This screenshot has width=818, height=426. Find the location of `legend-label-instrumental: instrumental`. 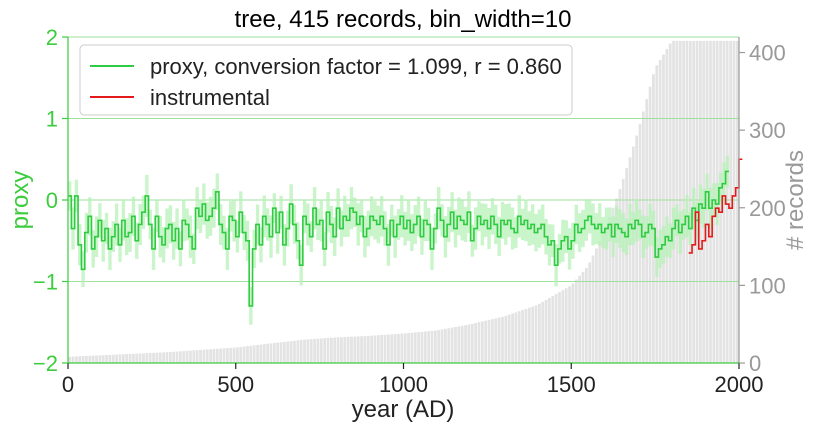

legend-label-instrumental: instrumental is located at coordinates (210, 97).